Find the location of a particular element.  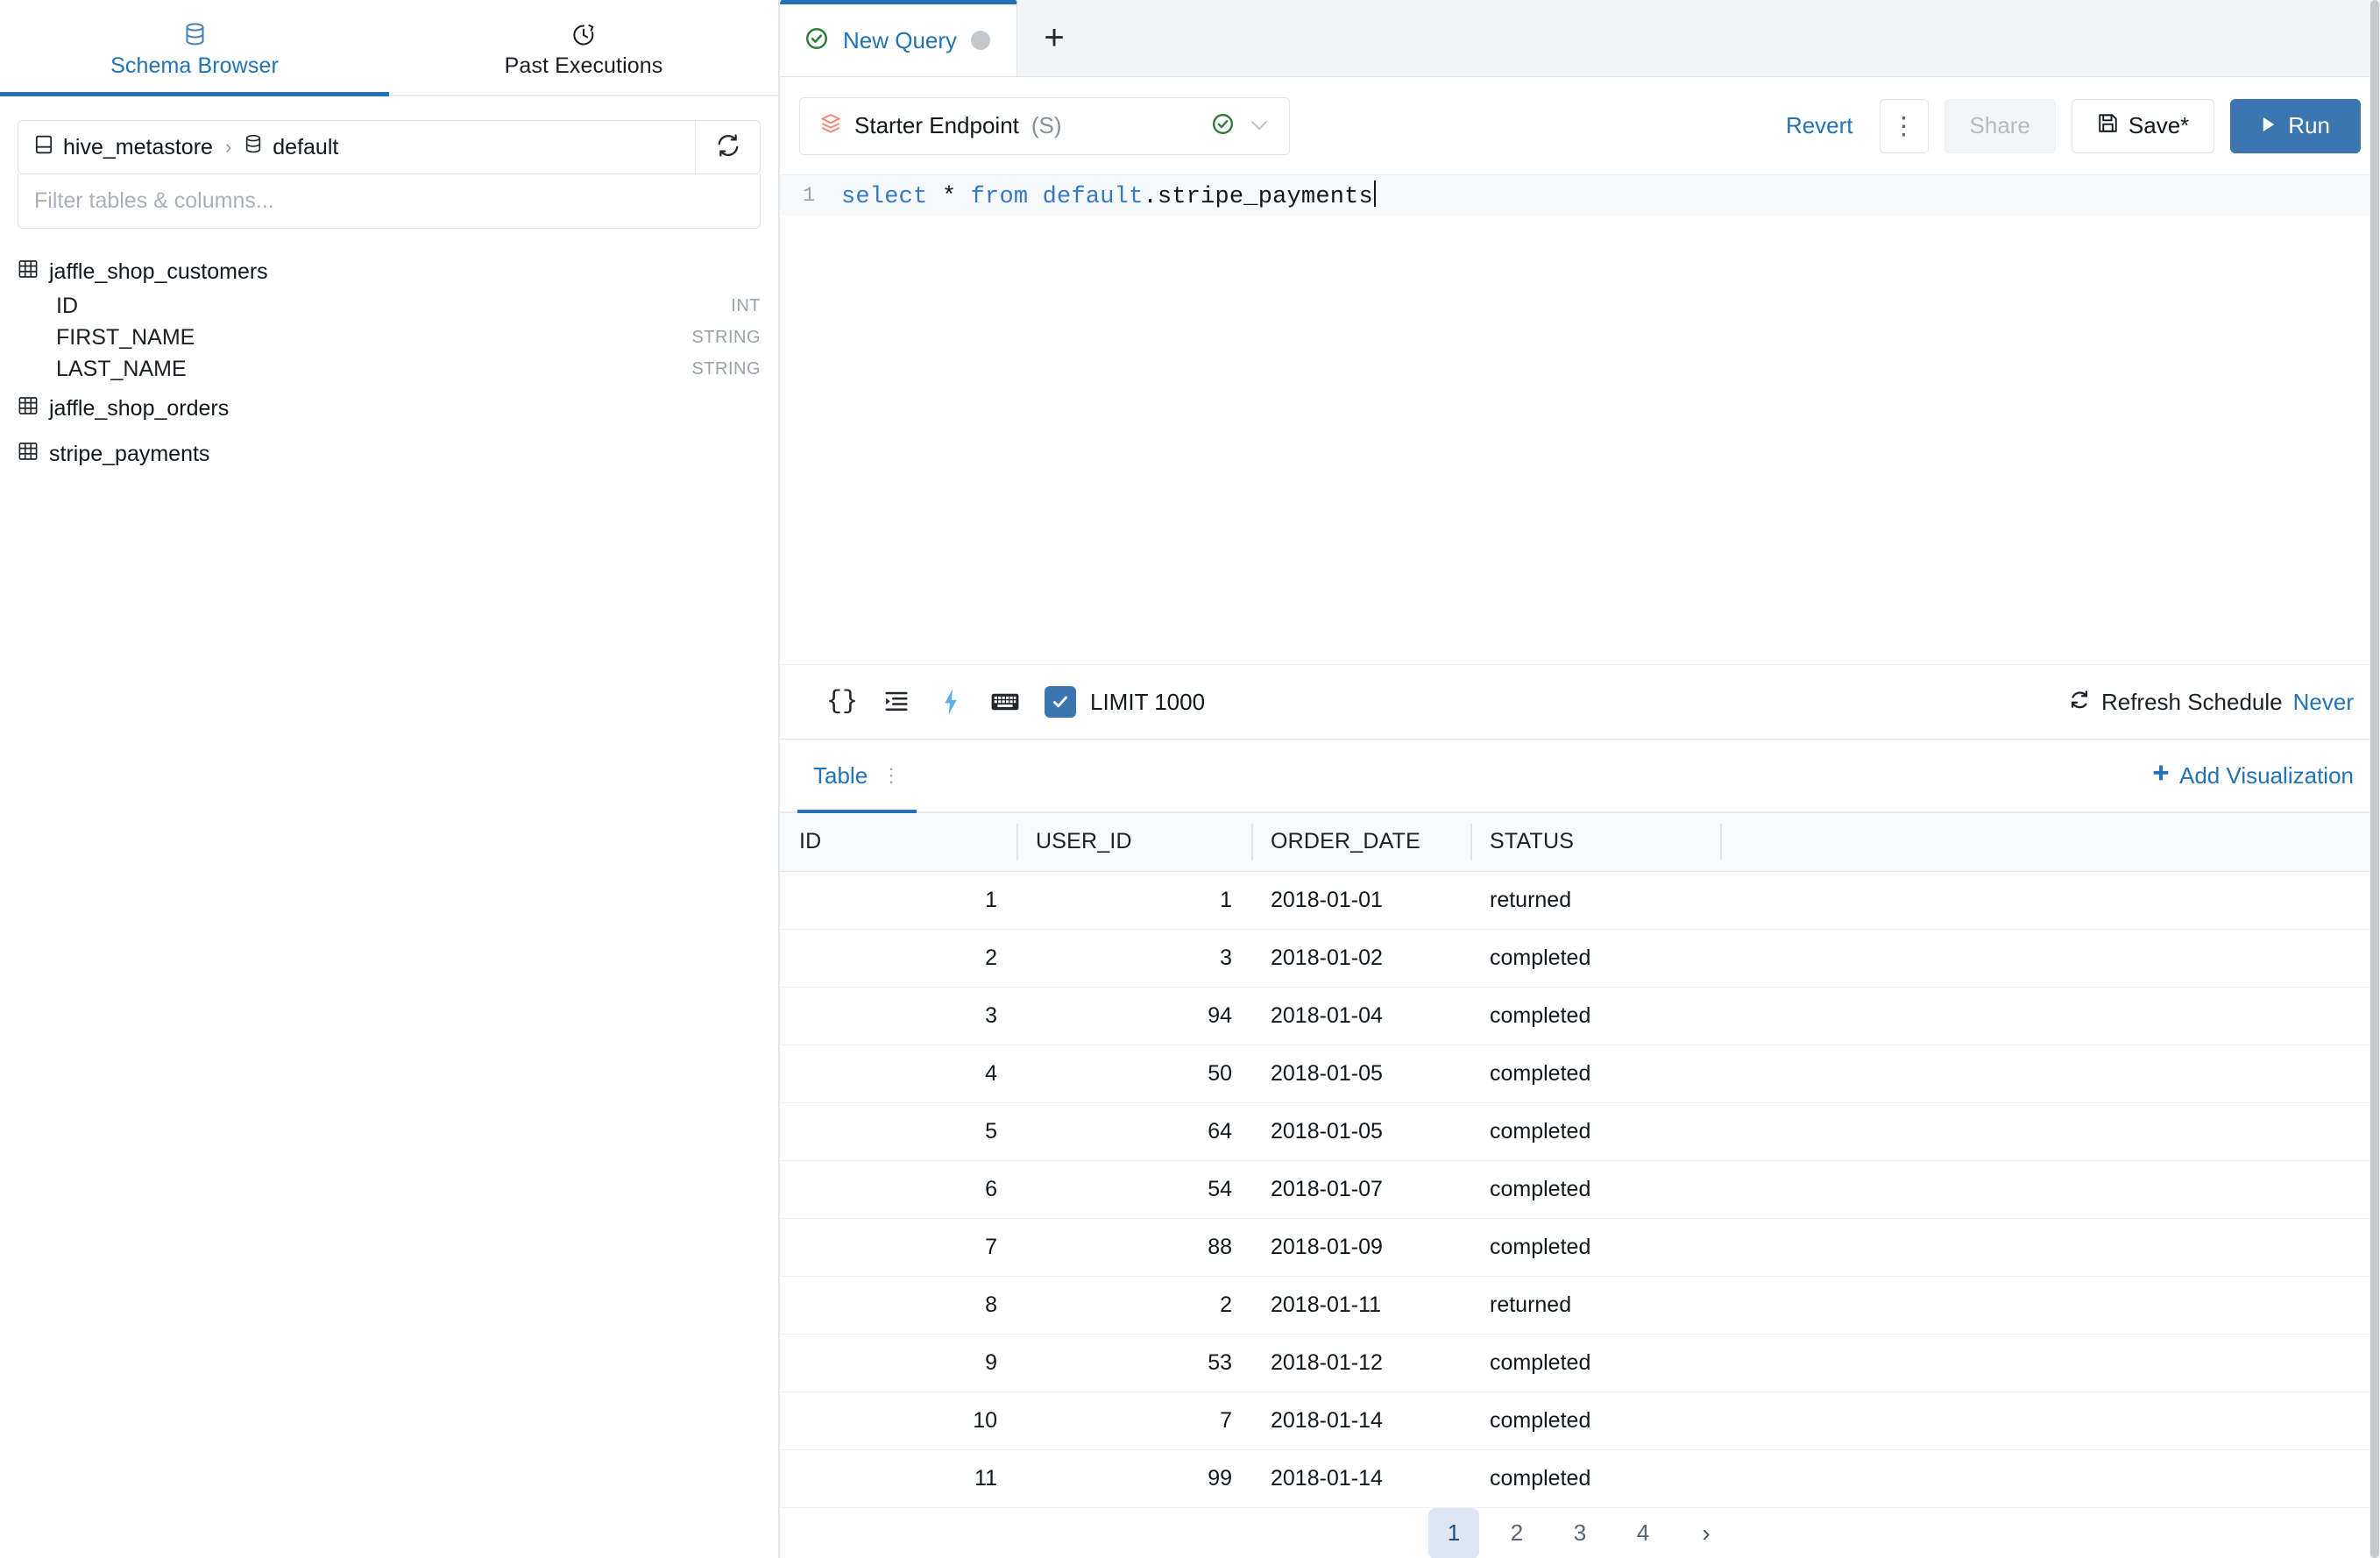

vertical-scrollbar is located at coordinates (2374, 779).